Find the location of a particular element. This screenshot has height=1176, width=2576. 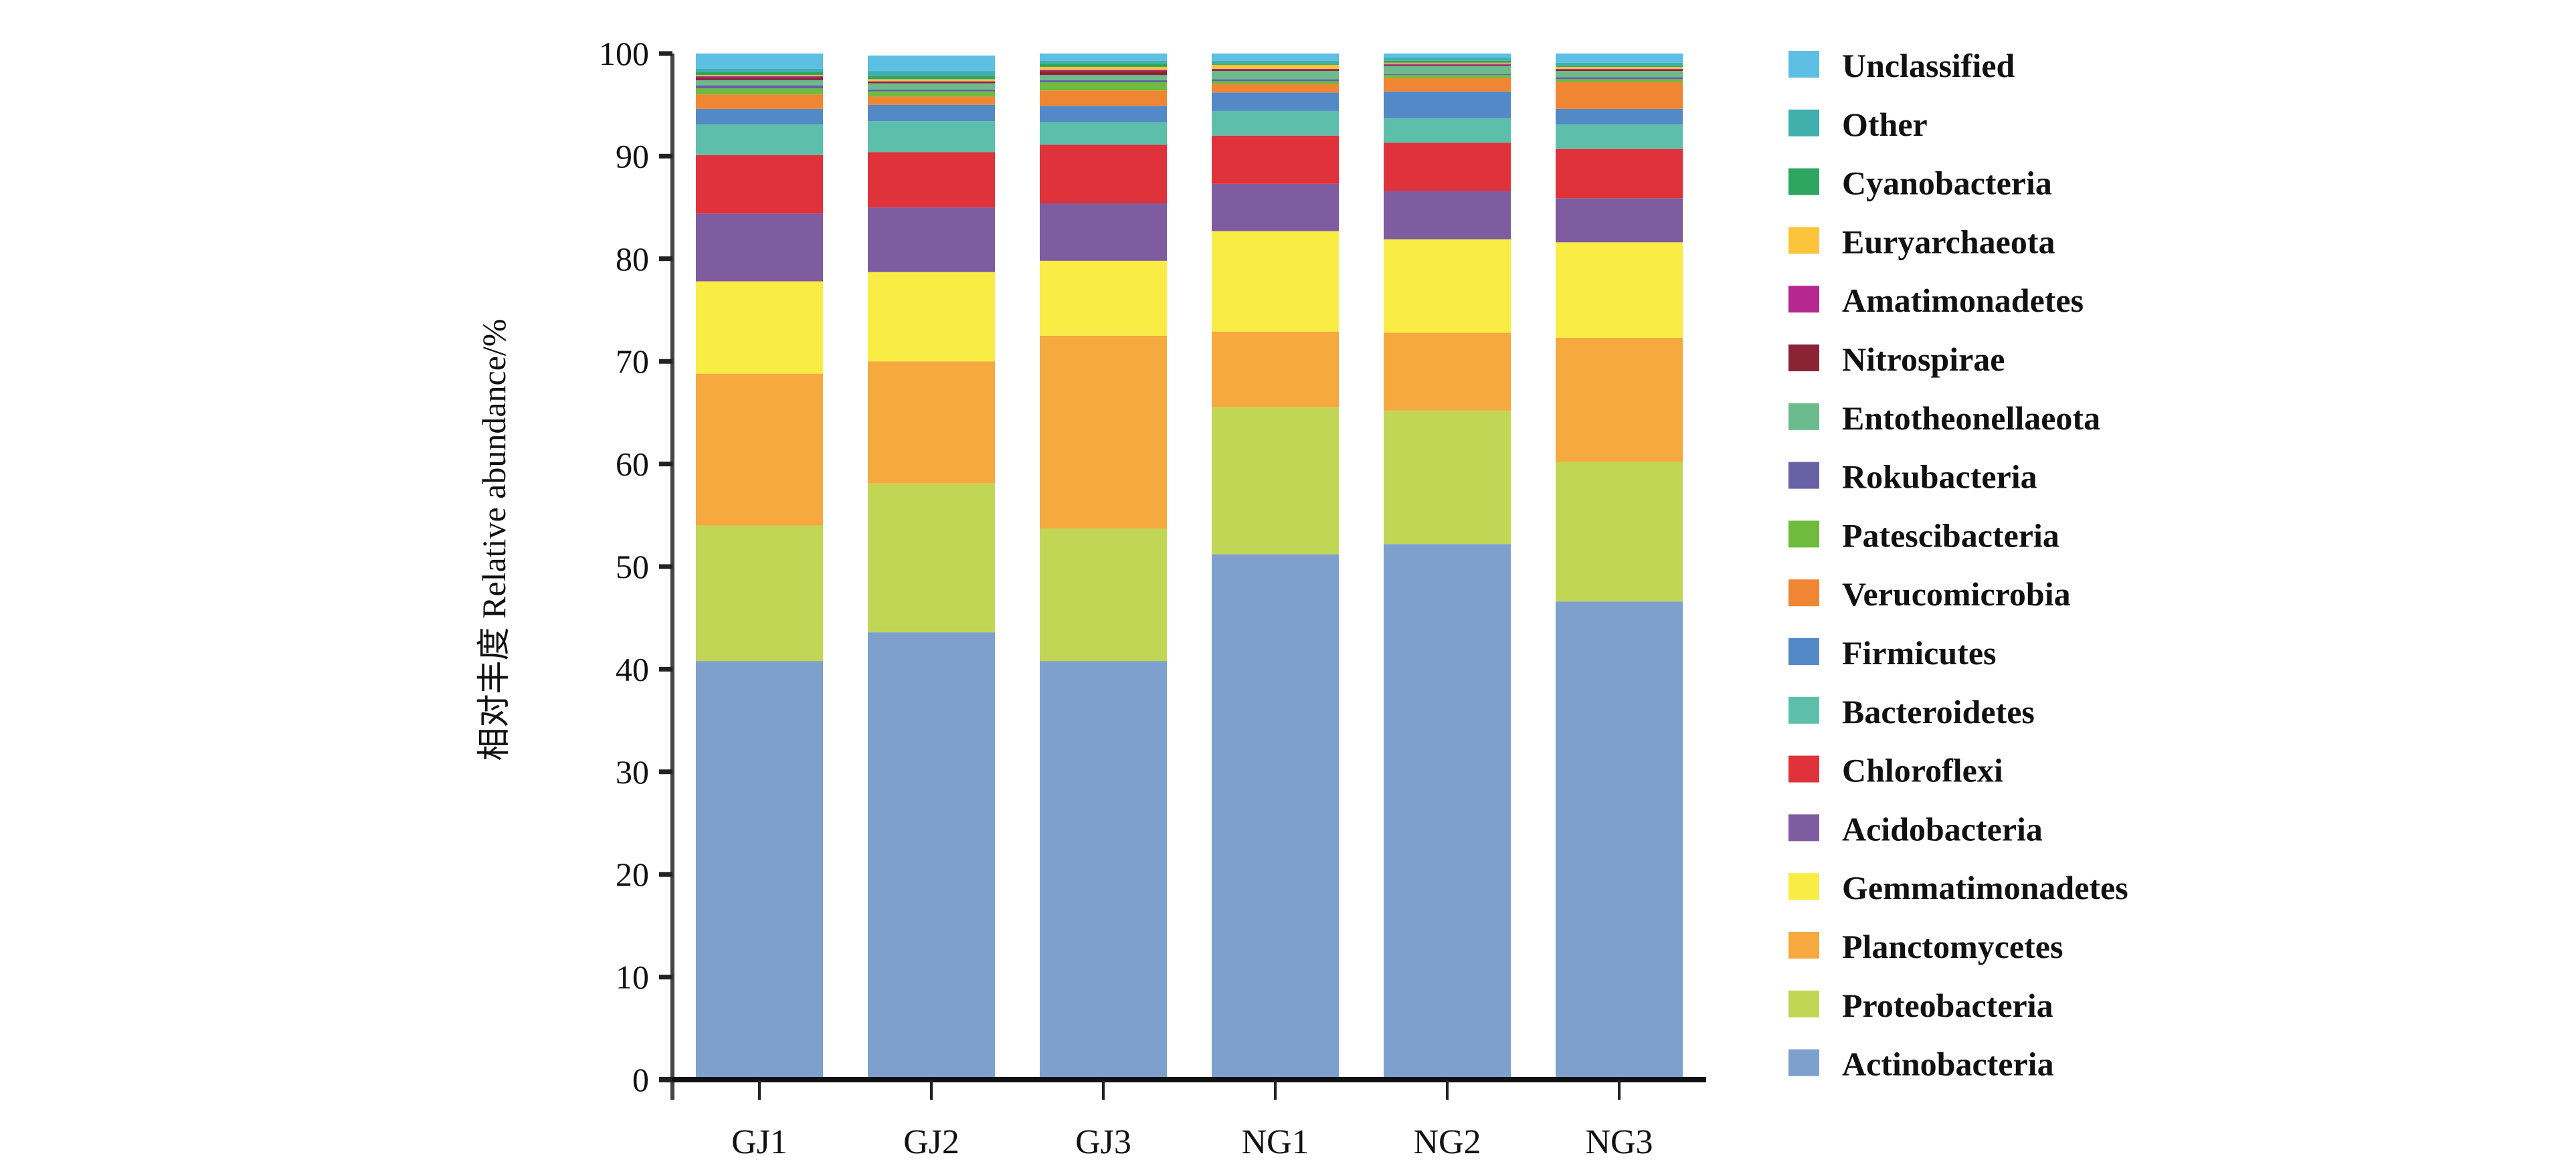

legend-item-rokubacteria: Rokubacteria is located at coordinates (1912, 477).